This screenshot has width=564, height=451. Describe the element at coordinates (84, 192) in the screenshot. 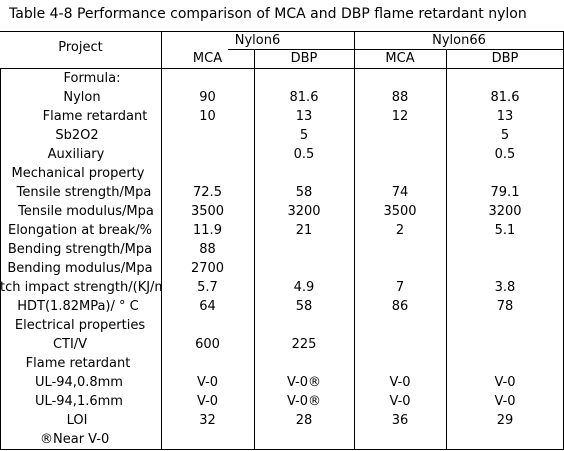

I see `row-label: Tensile strength/Mpa` at that location.